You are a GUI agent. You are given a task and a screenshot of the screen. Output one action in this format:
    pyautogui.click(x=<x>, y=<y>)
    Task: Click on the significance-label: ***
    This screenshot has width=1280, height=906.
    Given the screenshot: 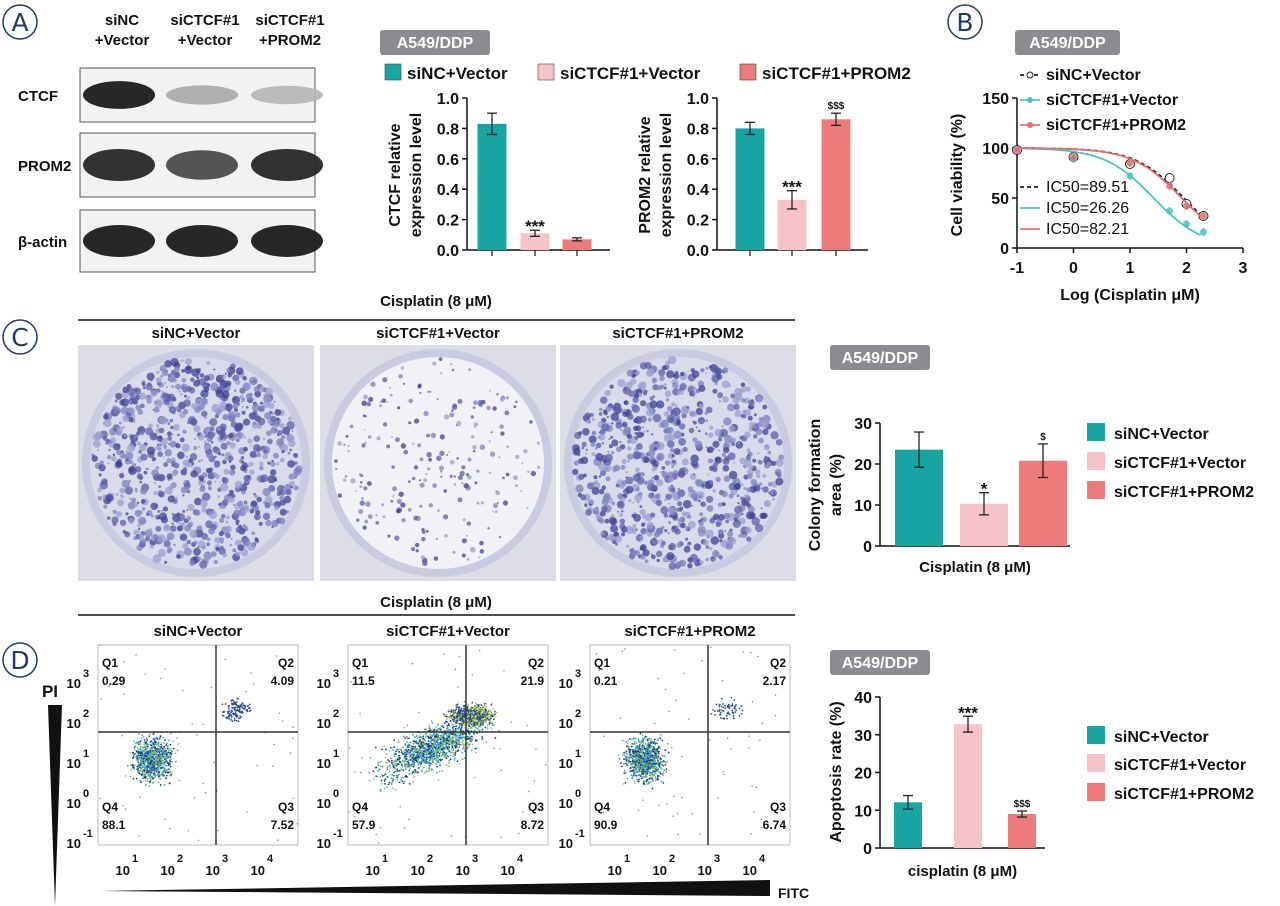 What is the action you would take?
    pyautogui.click(x=535, y=226)
    